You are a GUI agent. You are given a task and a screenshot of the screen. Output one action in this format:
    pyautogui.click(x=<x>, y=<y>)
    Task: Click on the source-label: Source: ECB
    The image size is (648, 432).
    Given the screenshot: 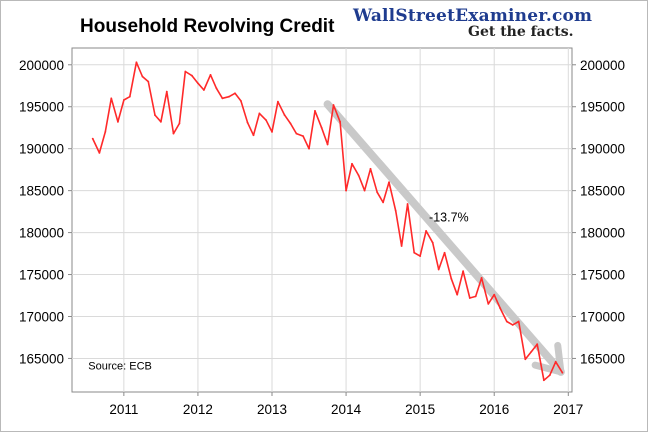 What is the action you would take?
    pyautogui.click(x=120, y=366)
    